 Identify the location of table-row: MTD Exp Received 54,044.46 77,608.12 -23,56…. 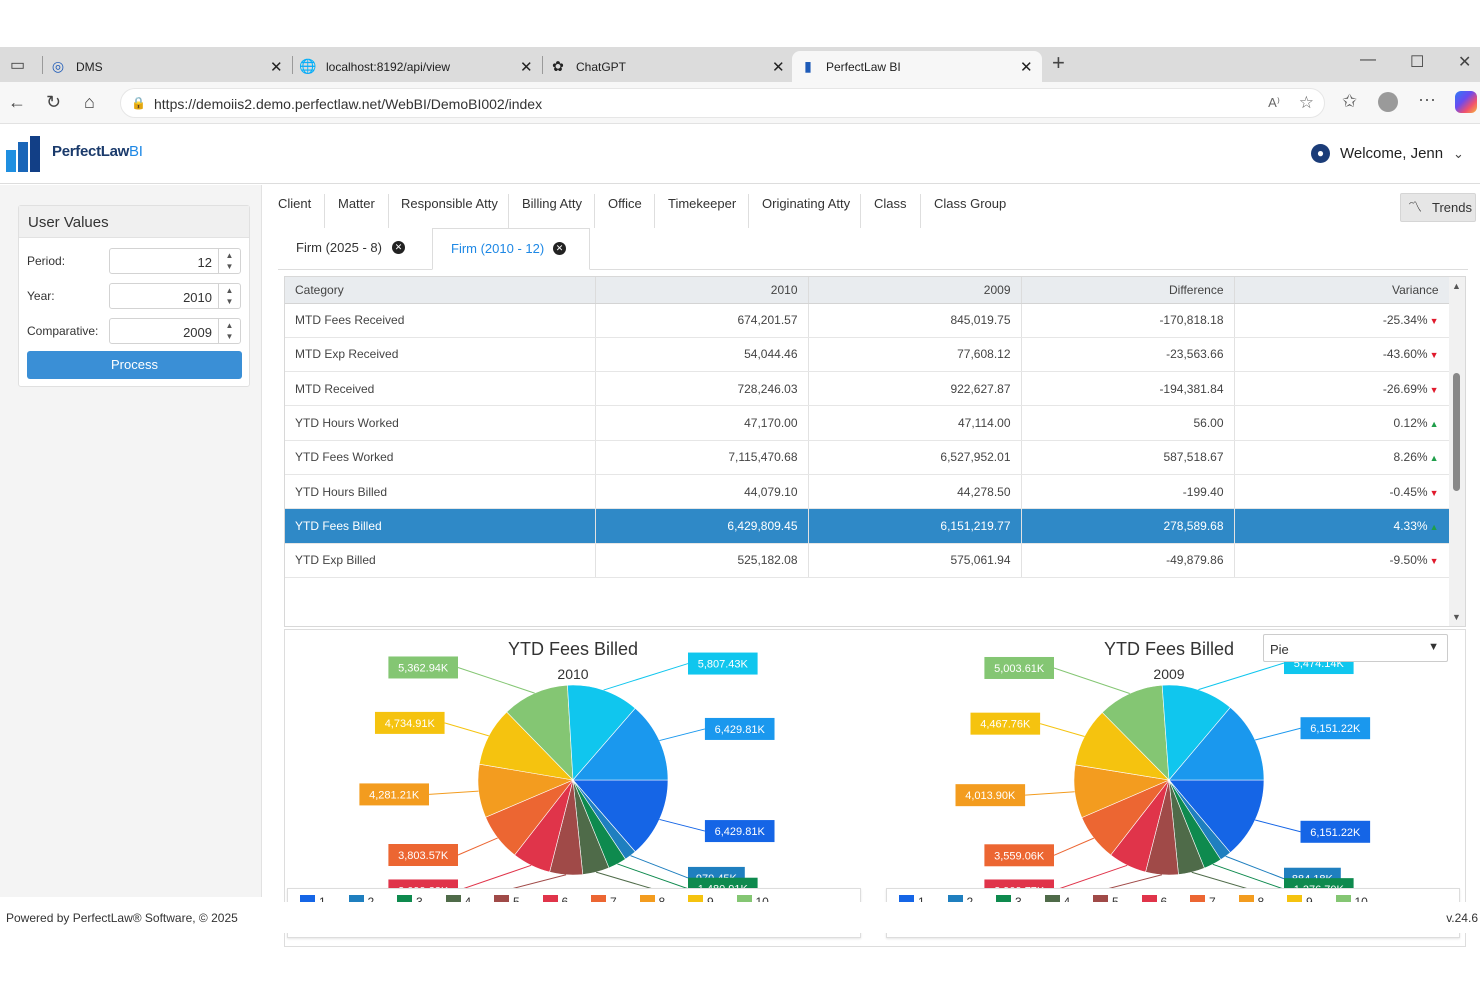
(867, 355).